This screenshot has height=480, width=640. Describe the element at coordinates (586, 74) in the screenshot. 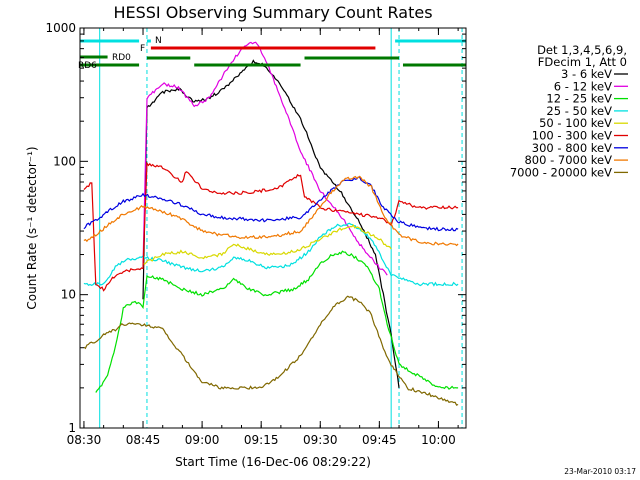

I see `legend-entry-label: 3 - 6 keV` at that location.